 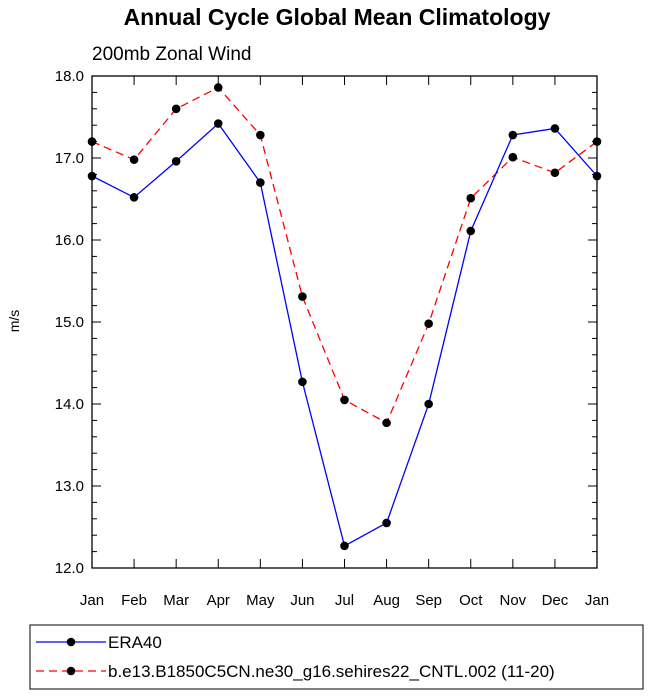 What do you see at coordinates (69, 158) in the screenshot?
I see `y-tick-label: 17.0` at bounding box center [69, 158].